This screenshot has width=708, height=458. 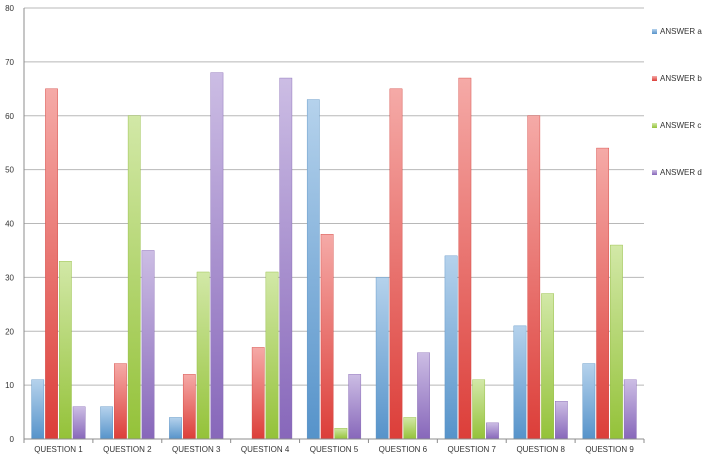 What do you see at coordinates (334, 449) in the screenshot?
I see `x-tick-label: QUESTION 5` at bounding box center [334, 449].